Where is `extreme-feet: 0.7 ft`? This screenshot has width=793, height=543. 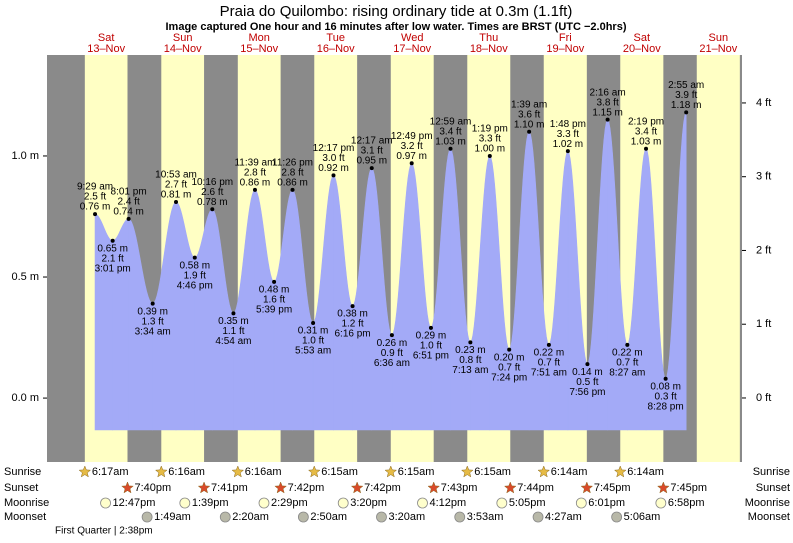 extreme-feet: 0.7 ft is located at coordinates (627, 362).